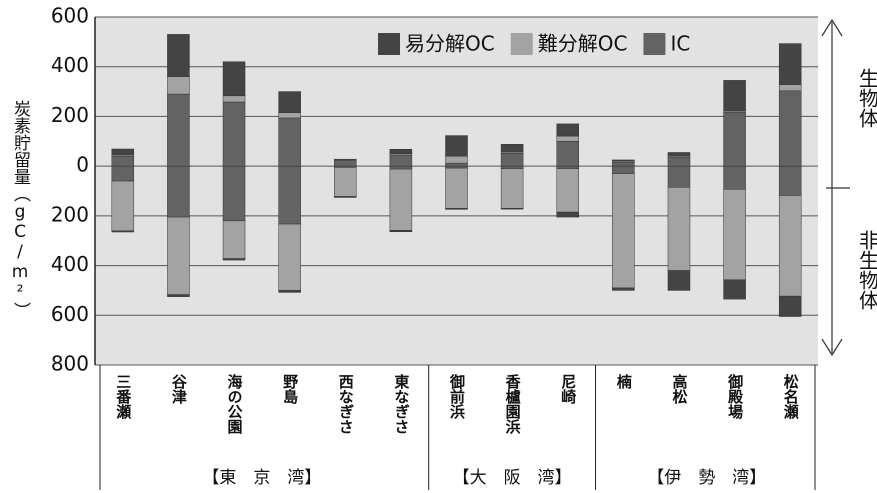 The image size is (877, 493). What do you see at coordinates (179, 389) in the screenshot?
I see `x-tick-label: 谷津` at bounding box center [179, 389].